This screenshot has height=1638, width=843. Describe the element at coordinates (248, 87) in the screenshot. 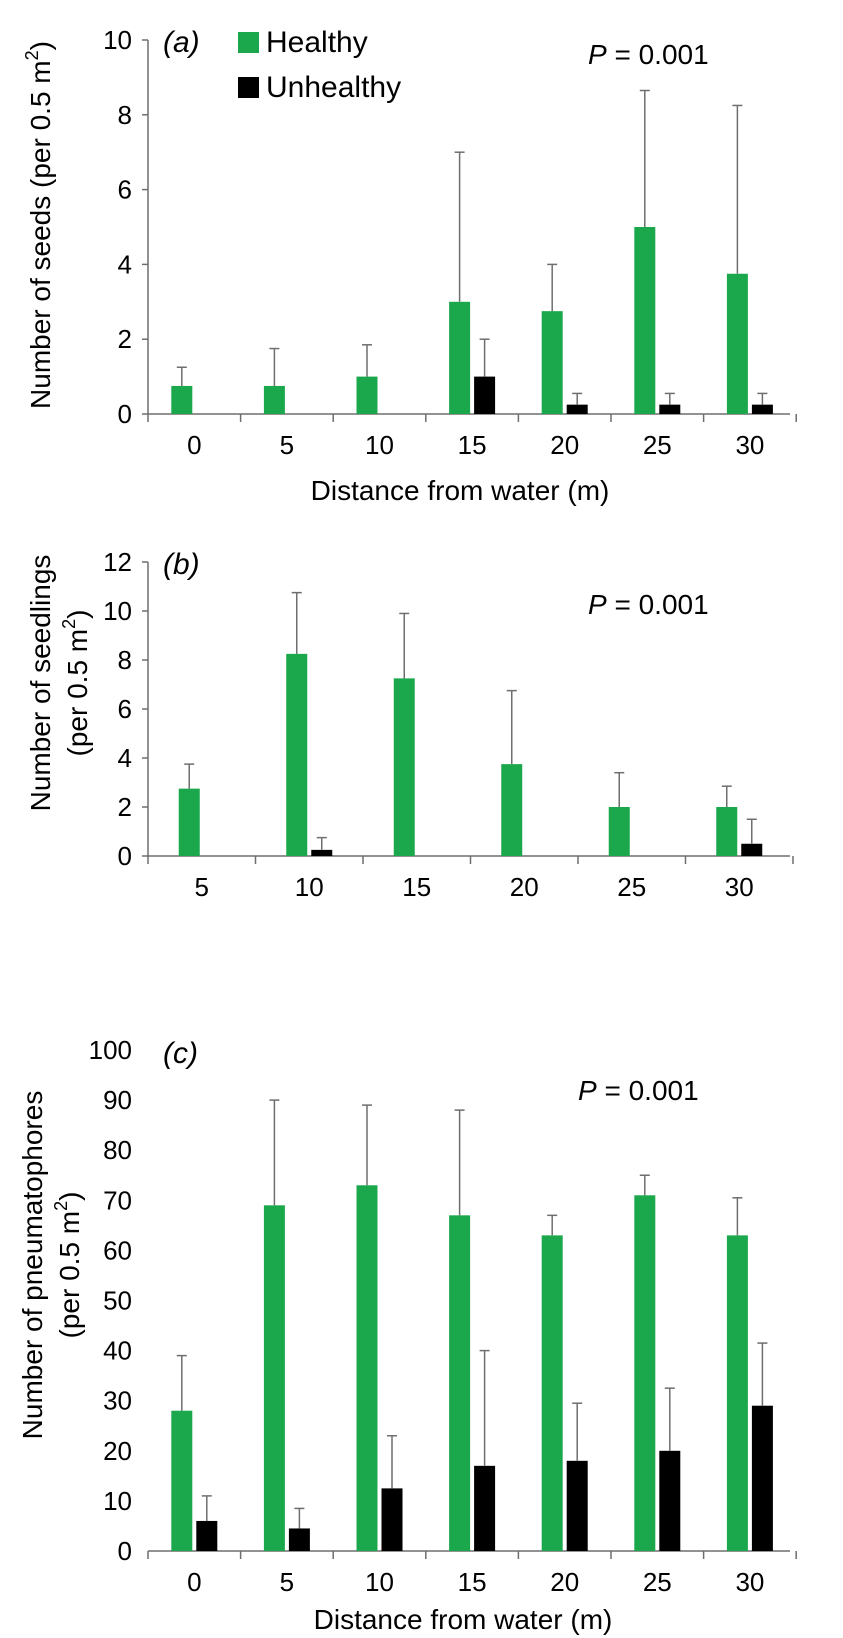

I see `legend-unhealthy-swatch` at that location.